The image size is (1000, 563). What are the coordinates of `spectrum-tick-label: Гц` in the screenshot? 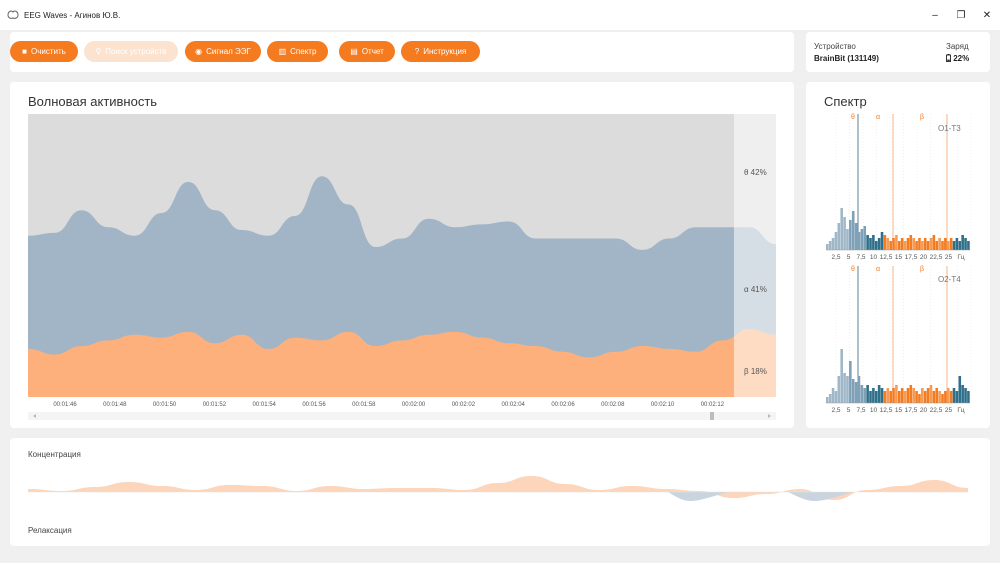 It's located at (961, 410).